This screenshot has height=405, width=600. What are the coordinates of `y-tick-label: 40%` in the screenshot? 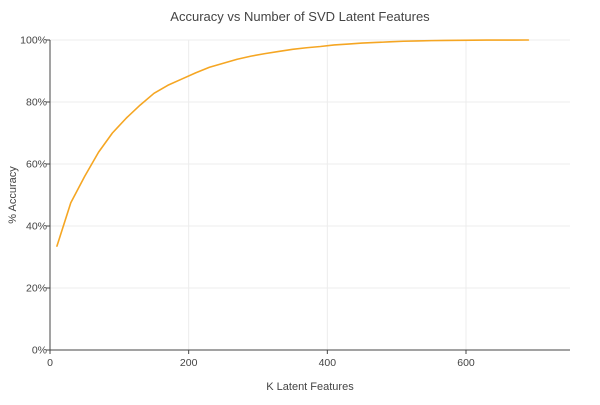 It's located at (36, 227).